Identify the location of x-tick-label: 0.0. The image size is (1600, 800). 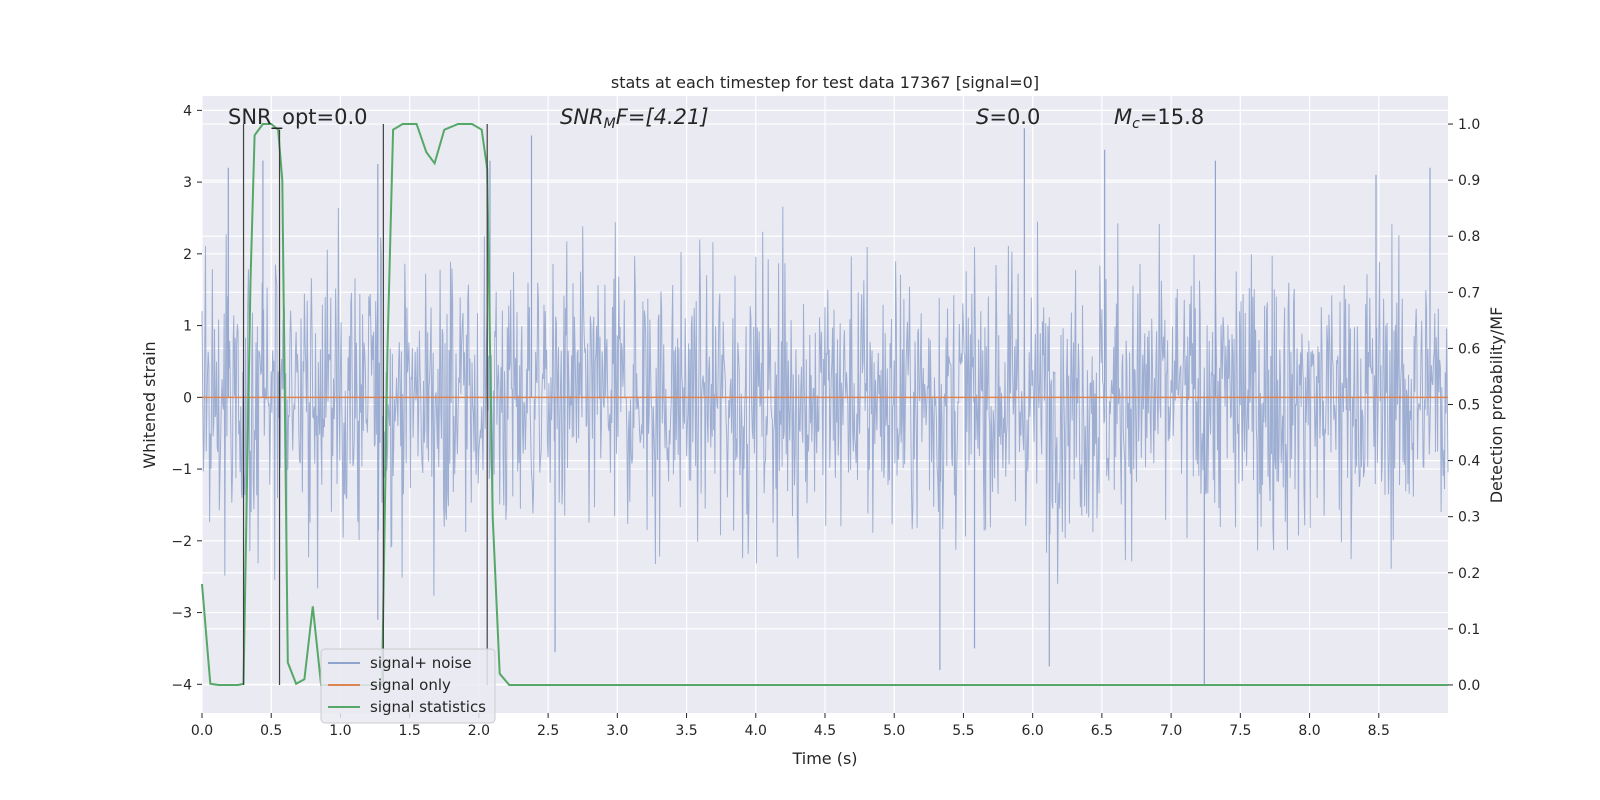
(202, 731).